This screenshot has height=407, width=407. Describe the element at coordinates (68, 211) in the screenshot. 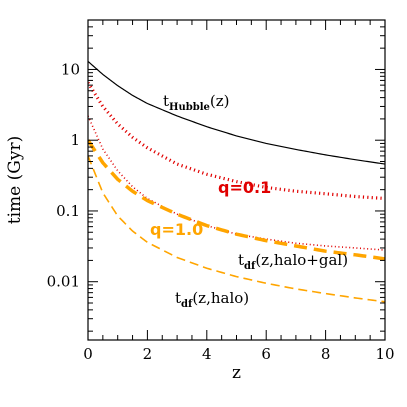

I see `y-tick-label: 0.1` at that location.